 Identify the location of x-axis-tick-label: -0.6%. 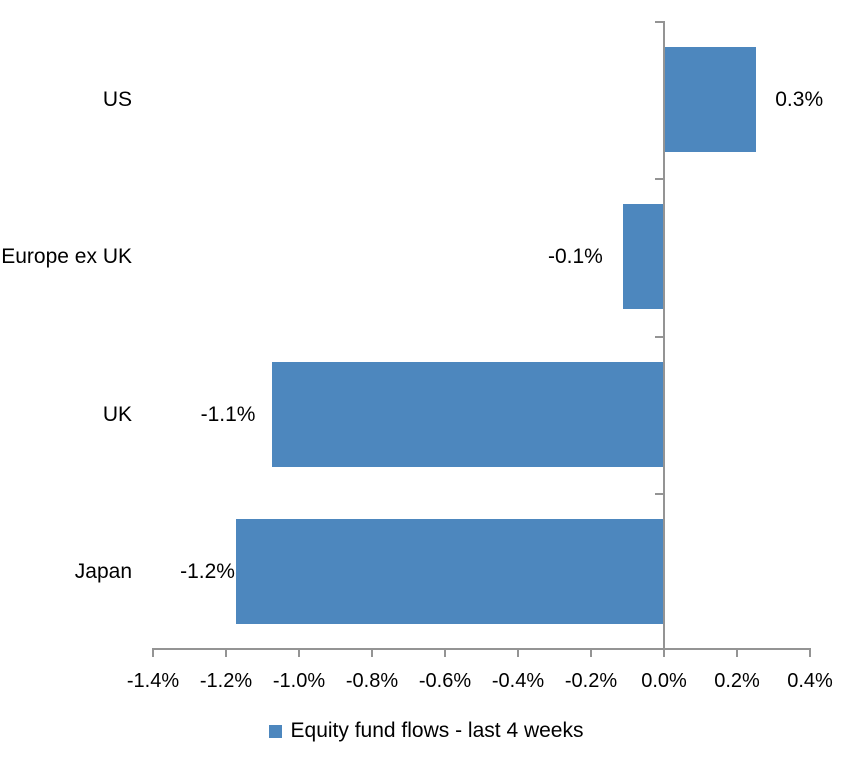
(445, 681).